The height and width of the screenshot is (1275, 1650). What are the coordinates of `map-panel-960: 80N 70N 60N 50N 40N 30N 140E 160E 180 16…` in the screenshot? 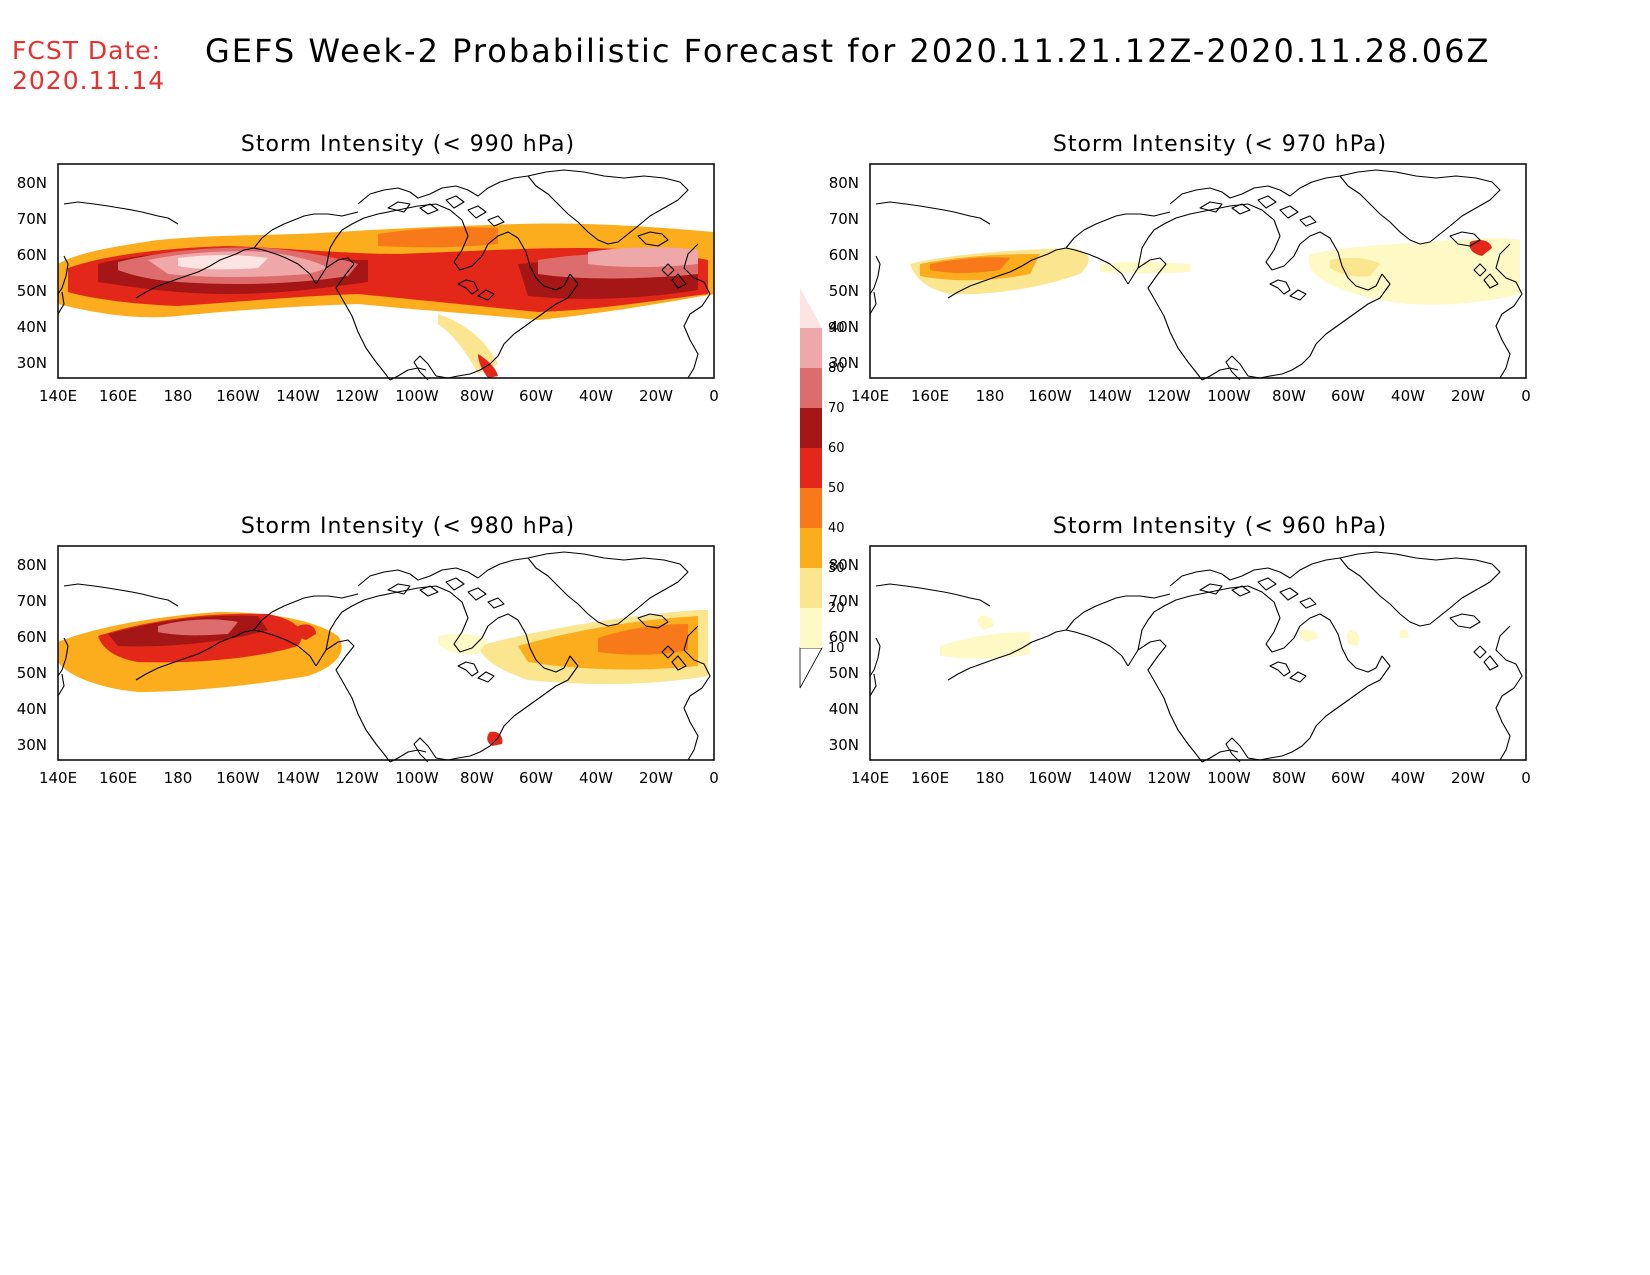 It's located at (1180, 666).